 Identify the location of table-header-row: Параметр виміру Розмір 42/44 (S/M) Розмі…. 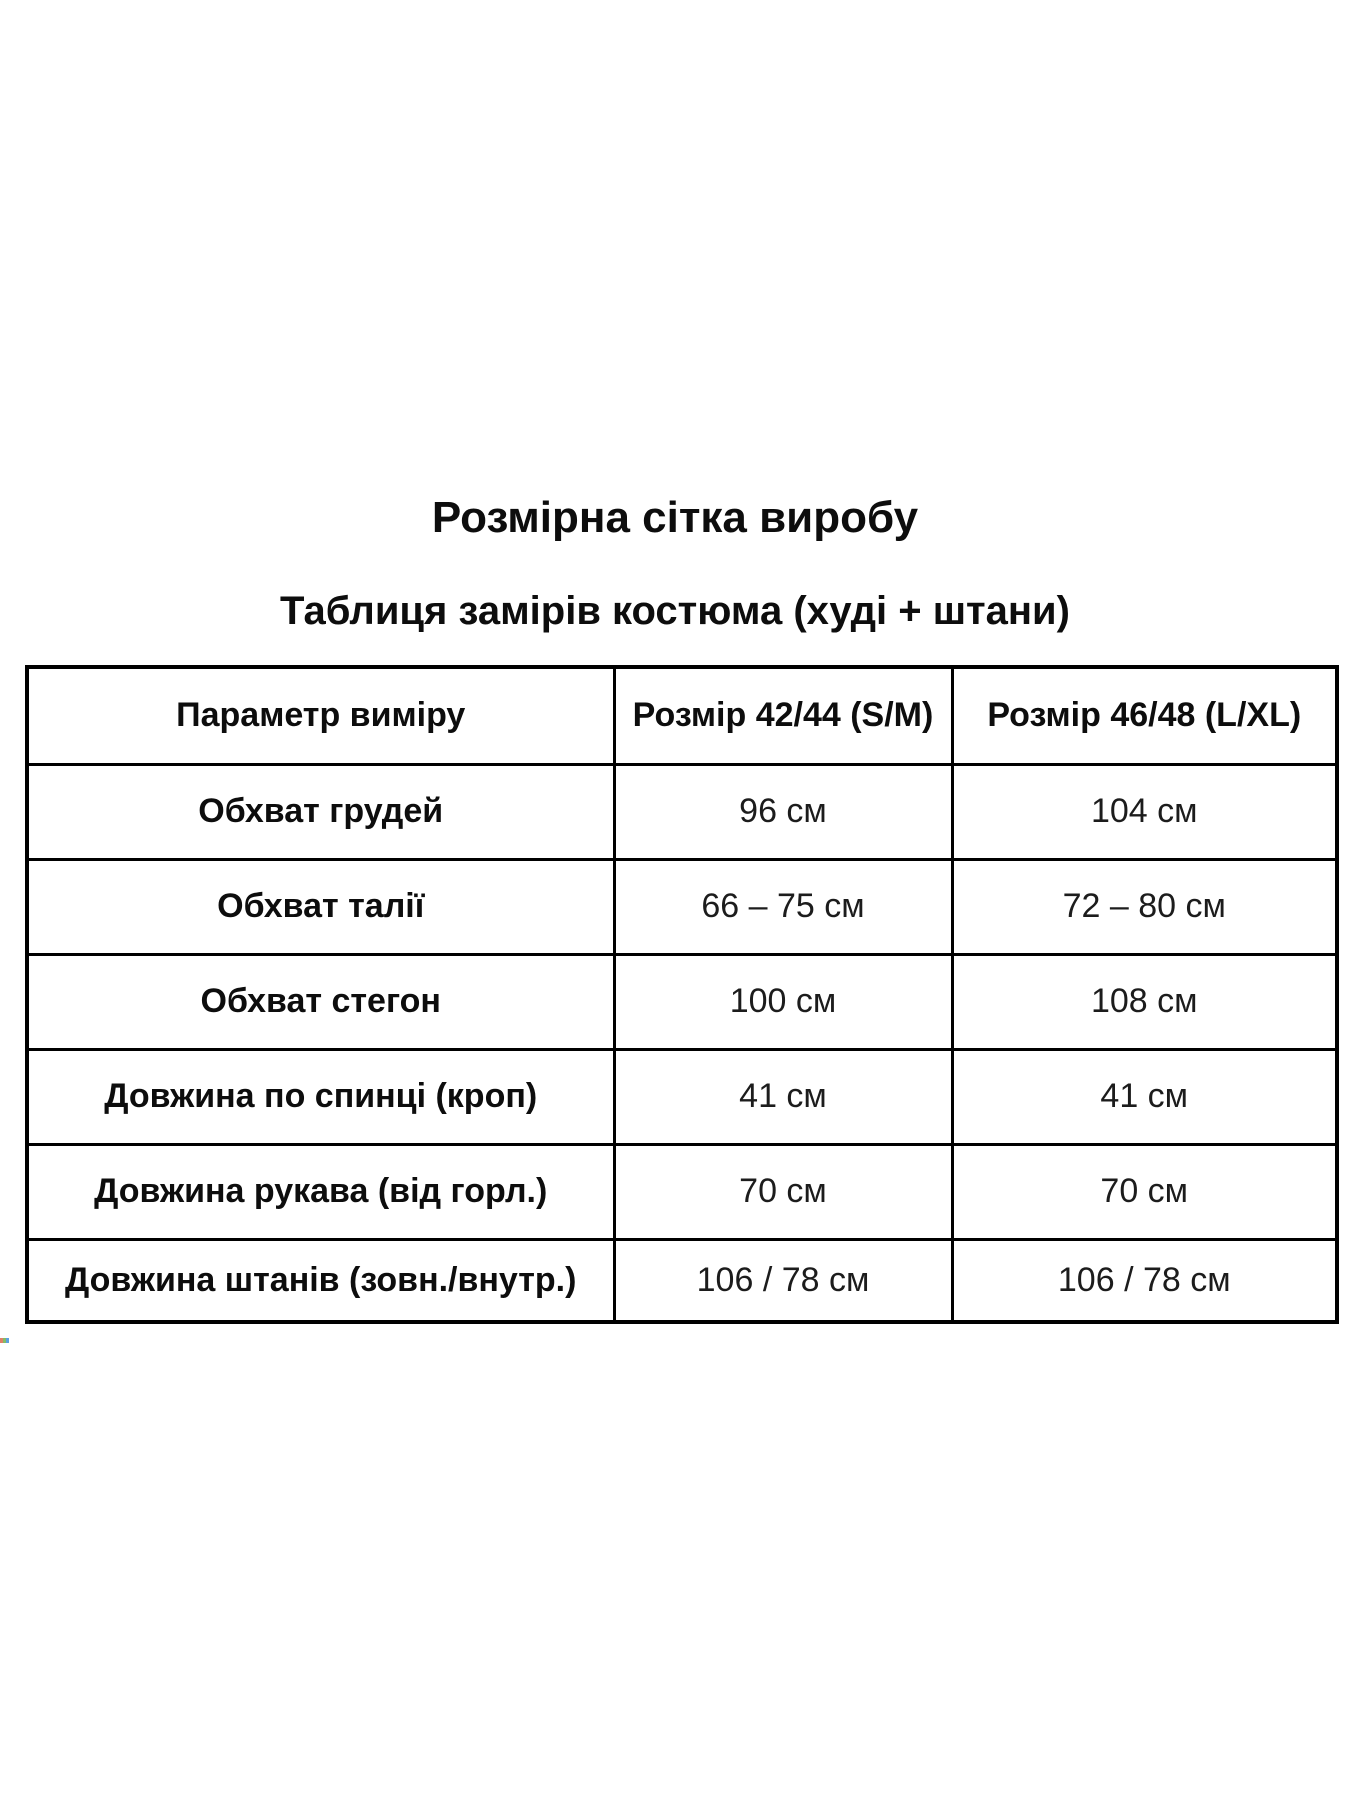
(682, 715).